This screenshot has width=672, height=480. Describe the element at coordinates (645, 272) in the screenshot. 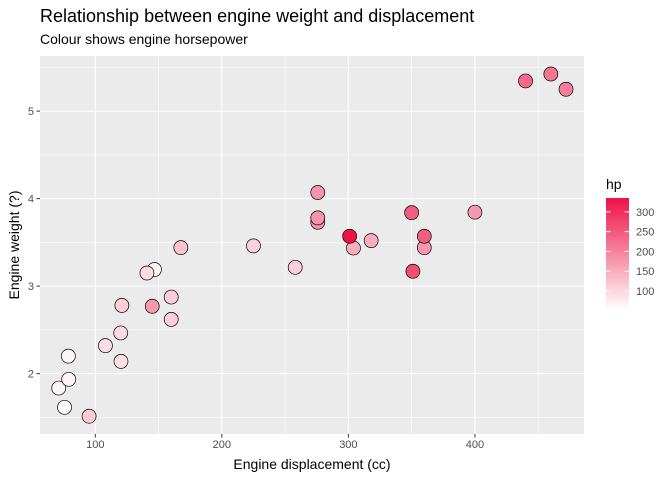

I see `legend-break-label: 150` at that location.